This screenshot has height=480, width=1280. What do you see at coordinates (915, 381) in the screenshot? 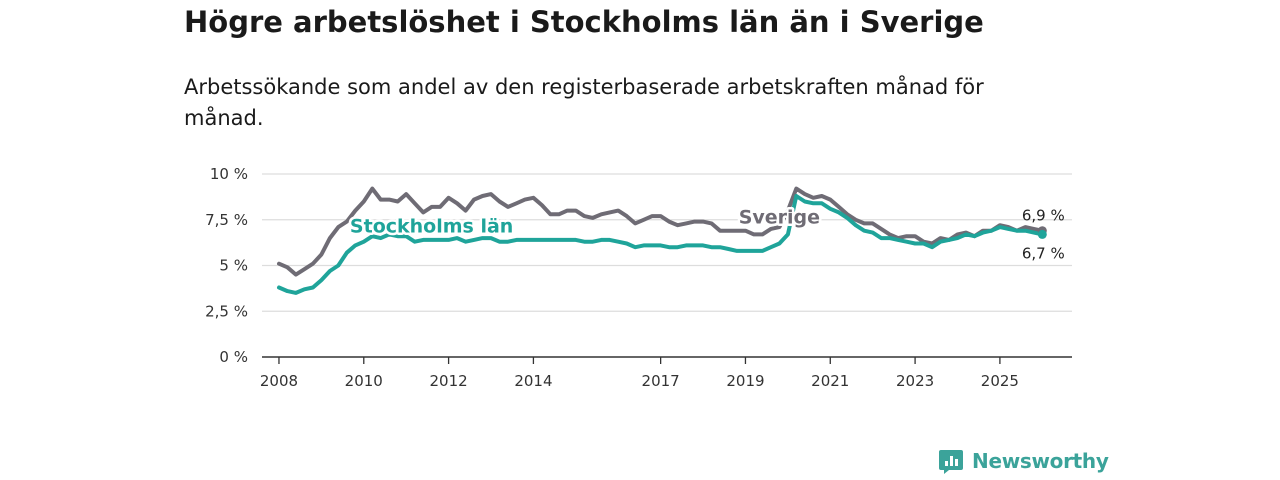
I see `x-tick-label: 2023` at bounding box center [915, 381].